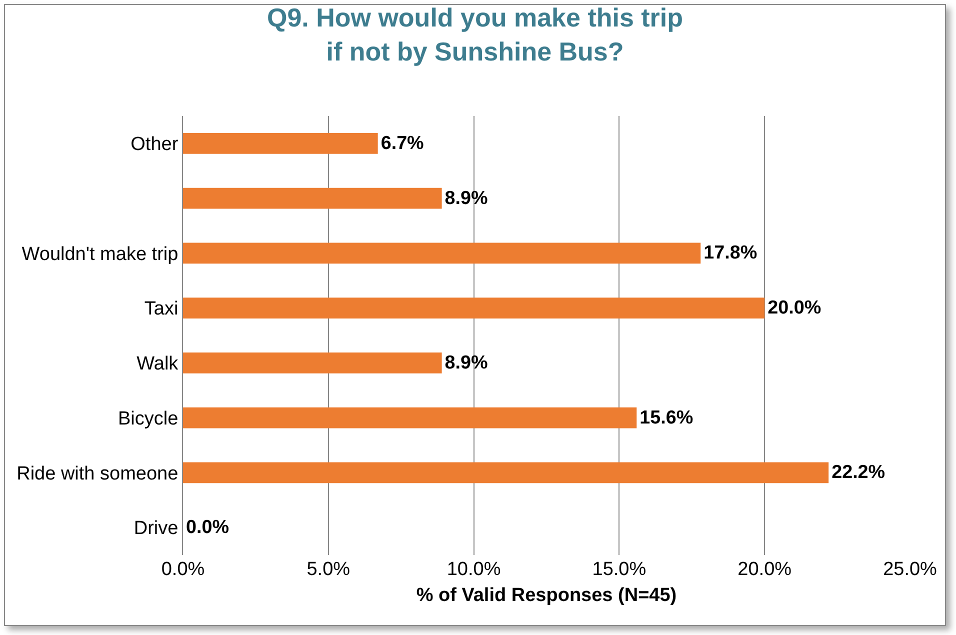 The height and width of the screenshot is (635, 956). I want to click on data-label: 17.8%, so click(731, 252).